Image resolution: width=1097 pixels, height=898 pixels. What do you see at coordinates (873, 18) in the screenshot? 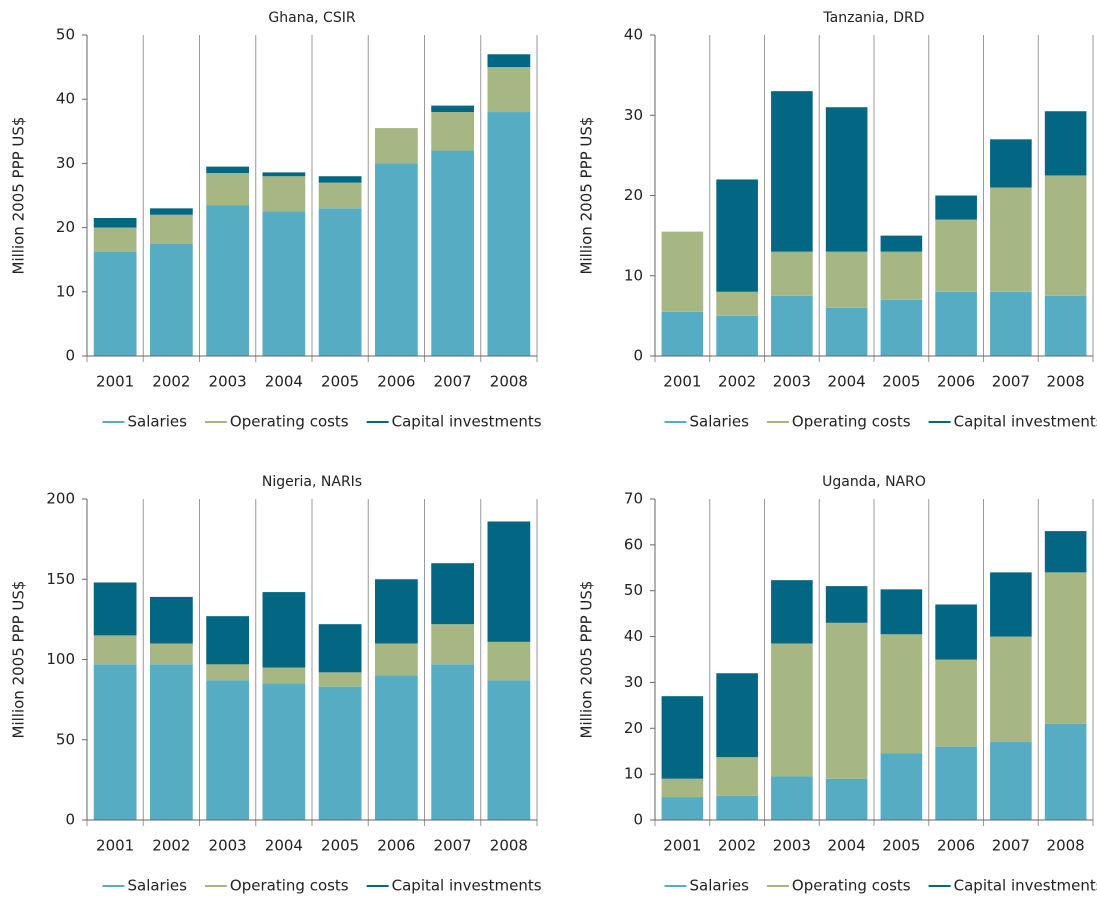
I see `chart-title: Tanzania, DRD` at bounding box center [873, 18].